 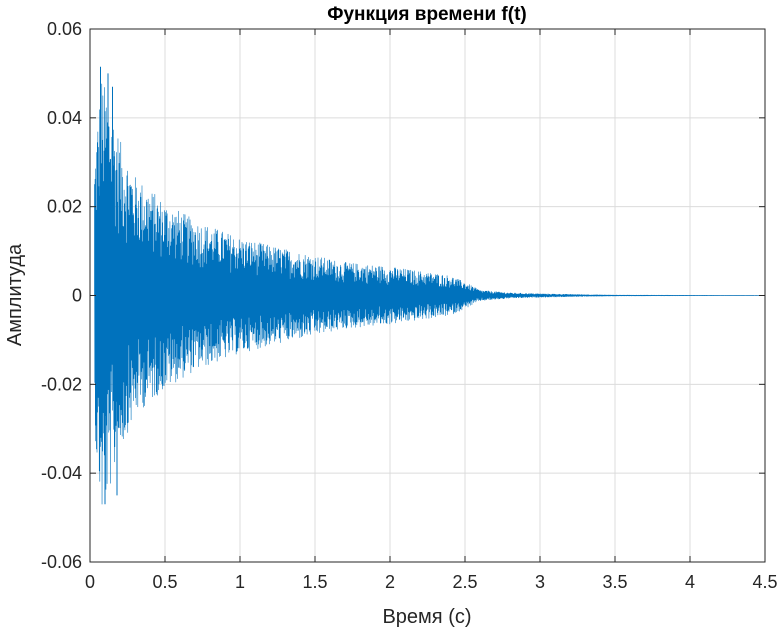 I want to click on x-tick-label: 1, so click(x=240, y=582).